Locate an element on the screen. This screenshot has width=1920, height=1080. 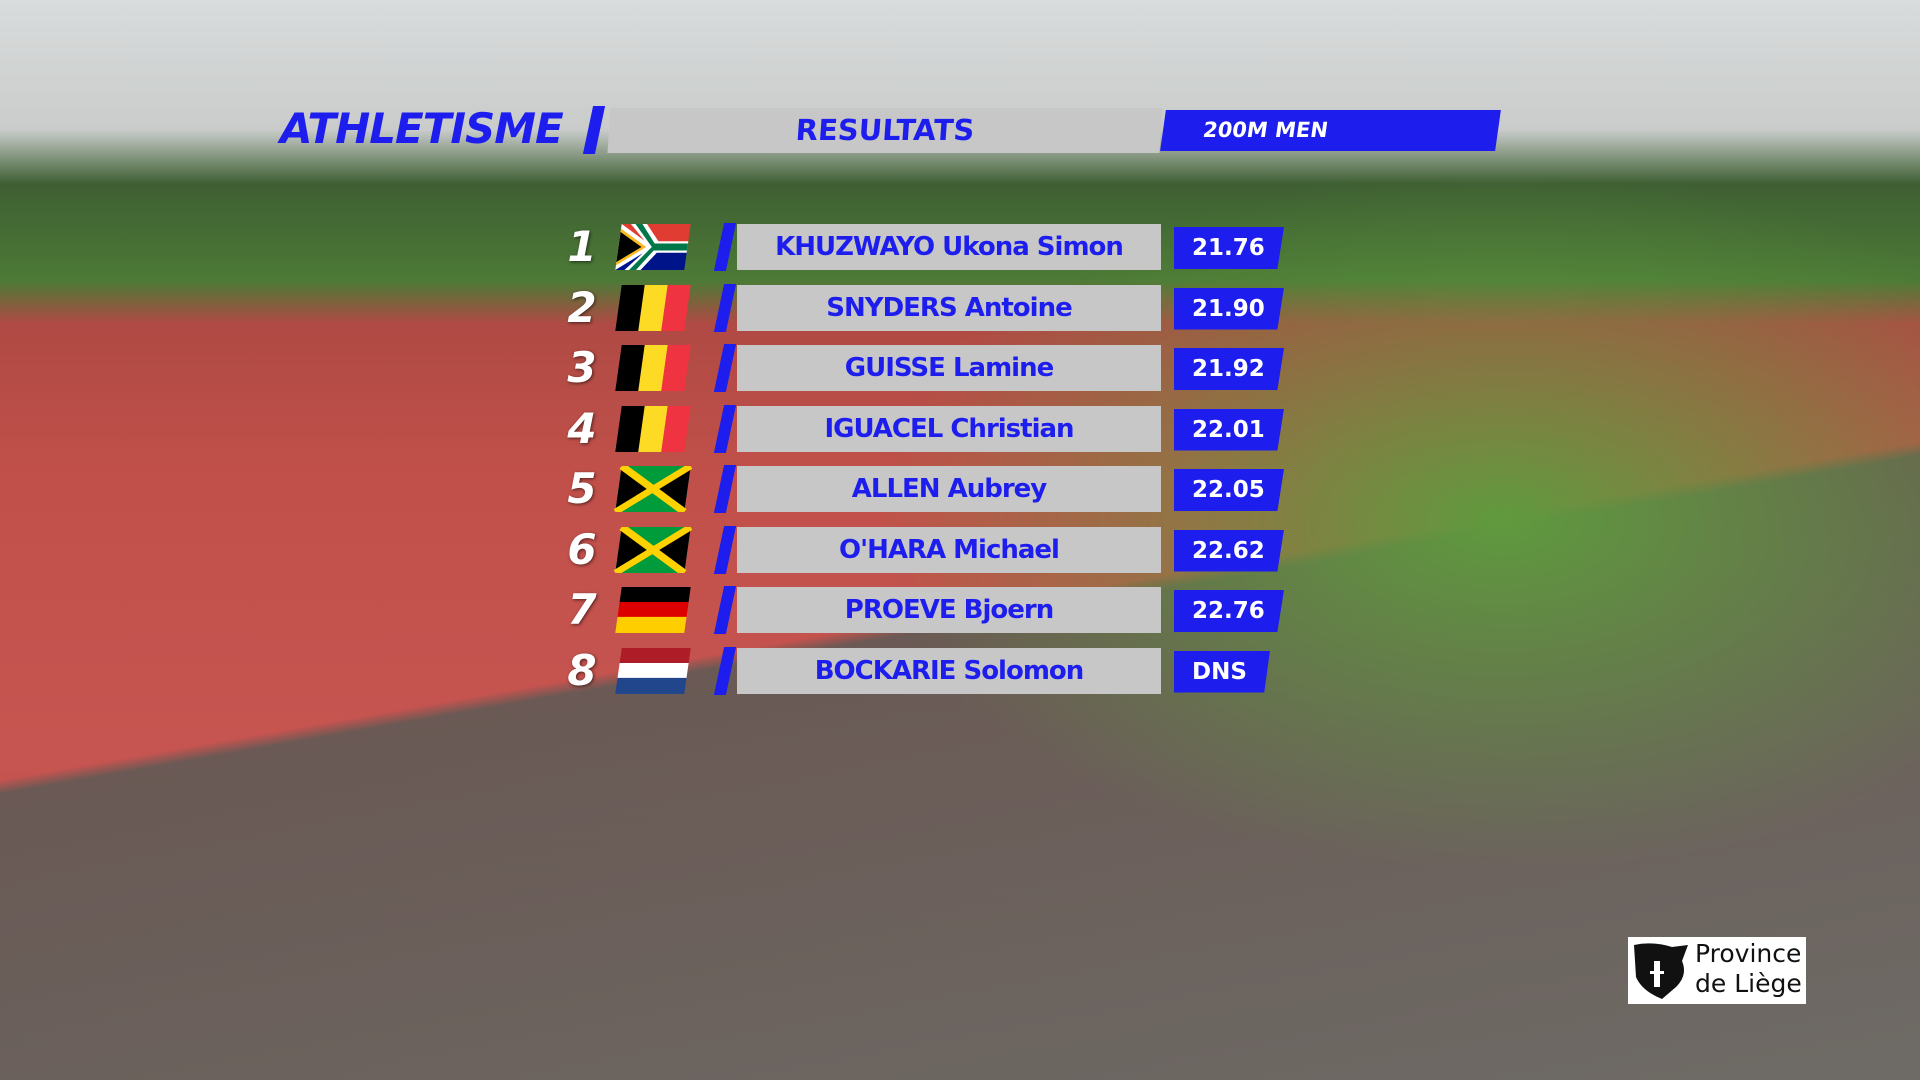
result-time: 21.92 is located at coordinates (1229, 369).